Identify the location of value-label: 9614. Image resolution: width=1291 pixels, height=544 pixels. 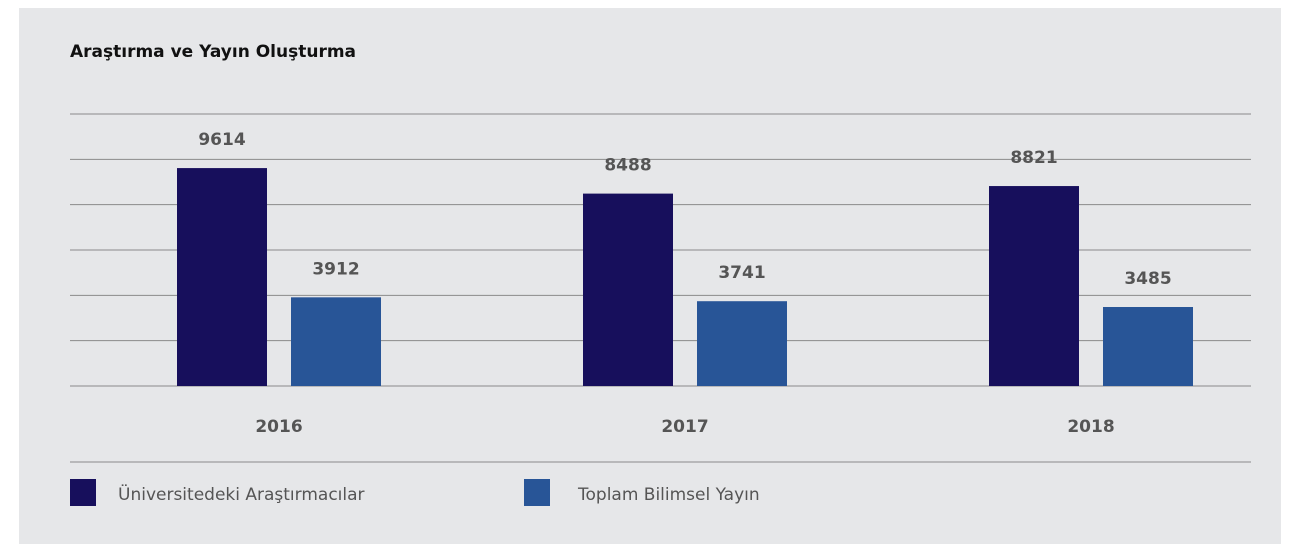
(221, 140).